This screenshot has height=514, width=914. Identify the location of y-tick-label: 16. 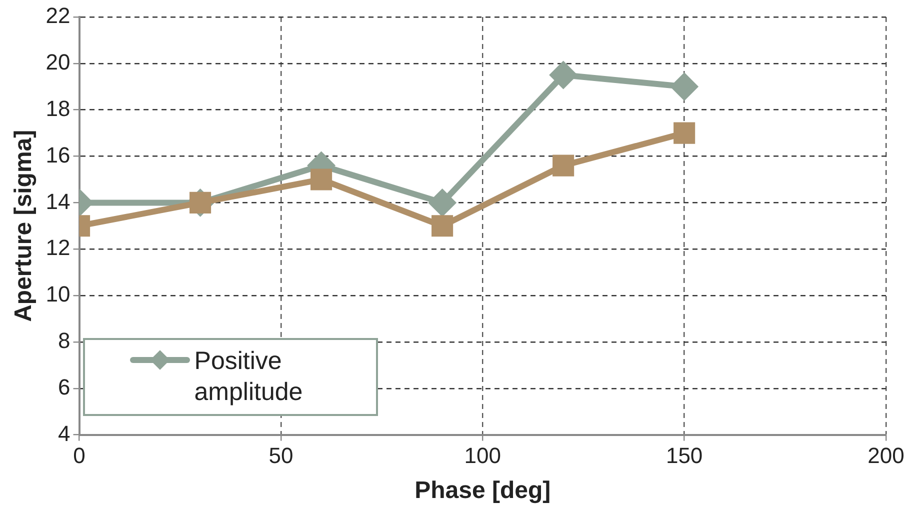
(58, 155).